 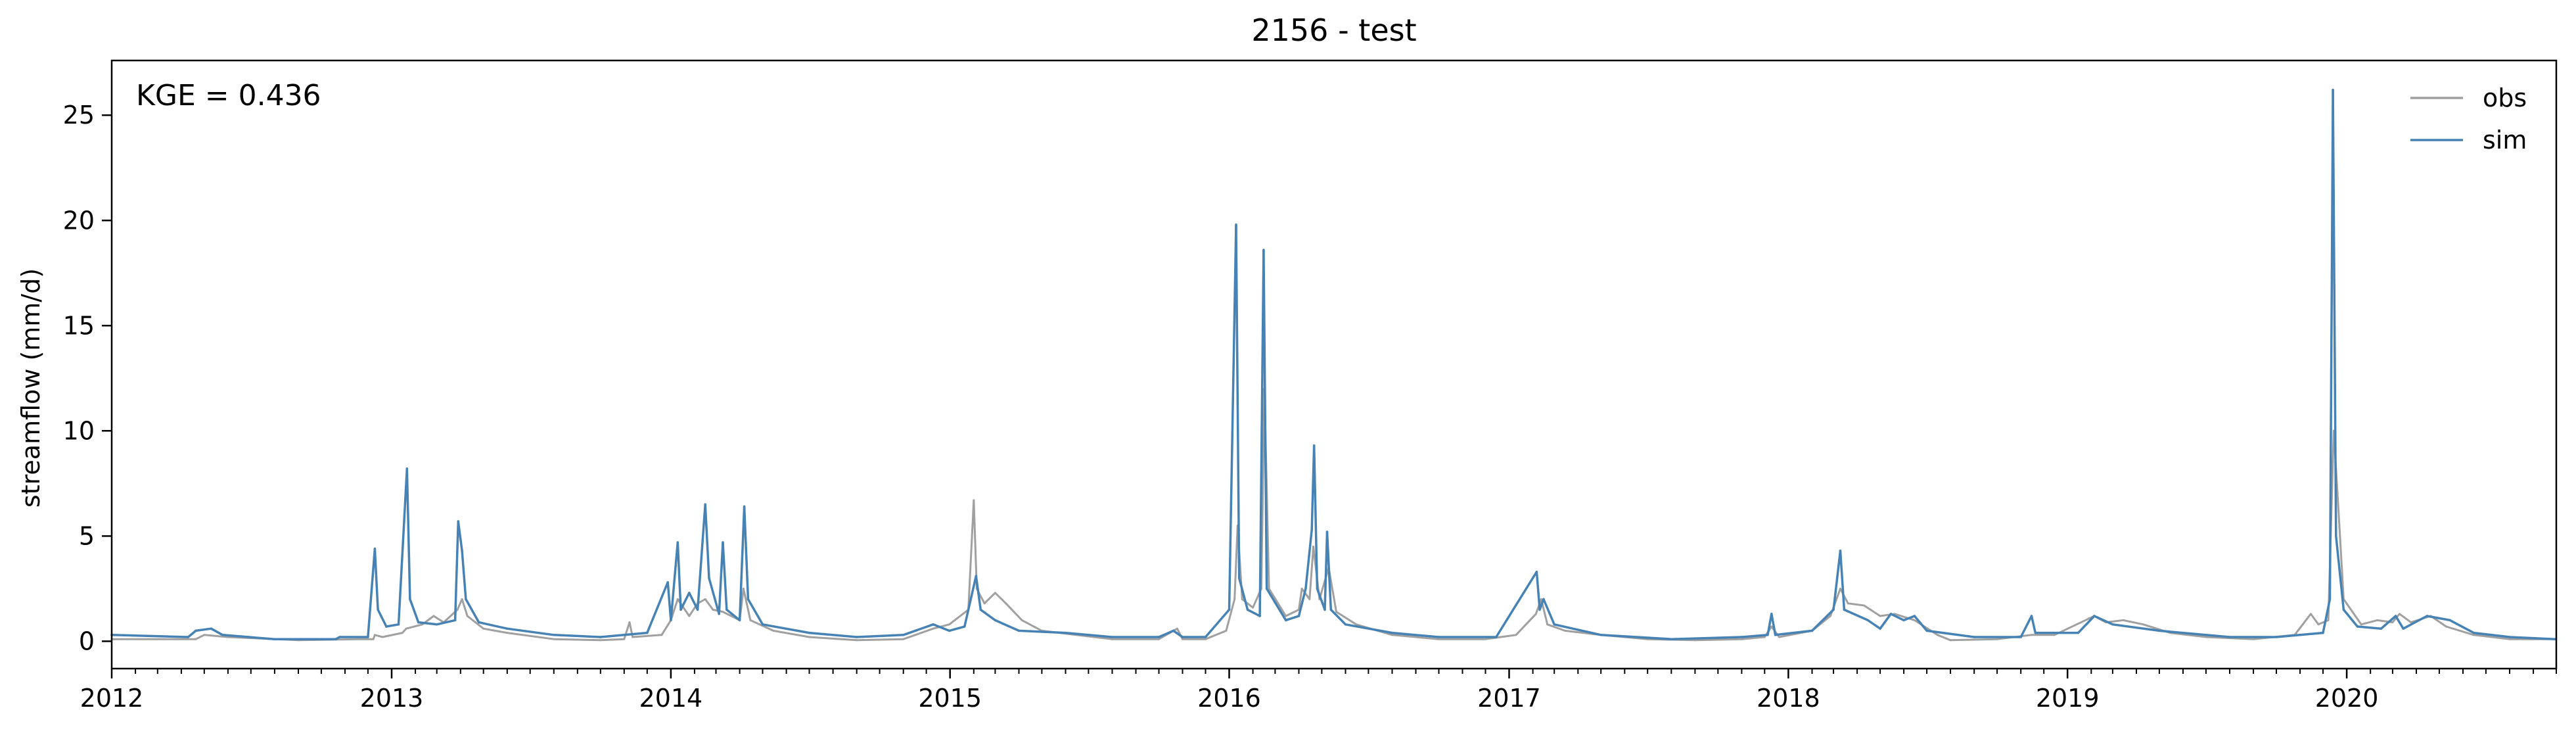 What do you see at coordinates (2505, 97) in the screenshot?
I see `legend-label-obs: obs` at bounding box center [2505, 97].